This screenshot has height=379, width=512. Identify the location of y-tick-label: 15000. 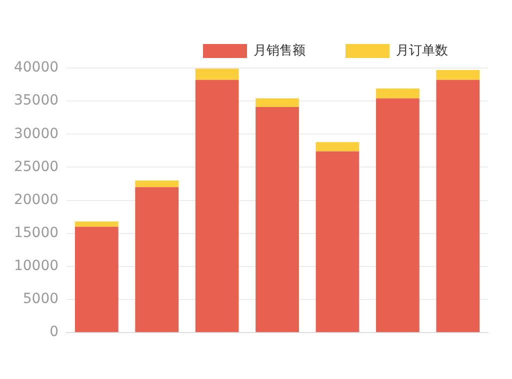
(36, 233).